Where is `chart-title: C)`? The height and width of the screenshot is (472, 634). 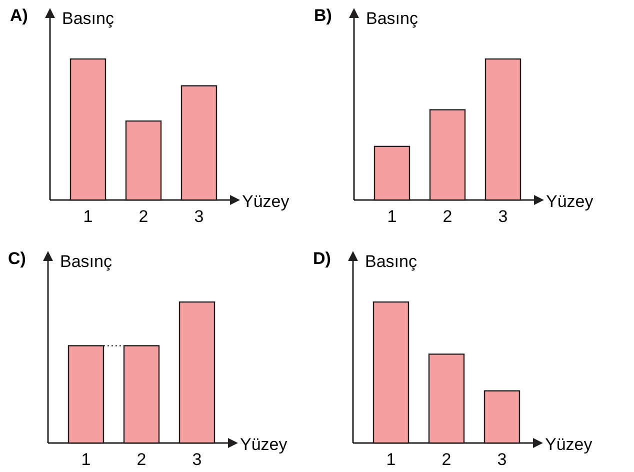
chart-title: C) is located at coordinates (17, 258).